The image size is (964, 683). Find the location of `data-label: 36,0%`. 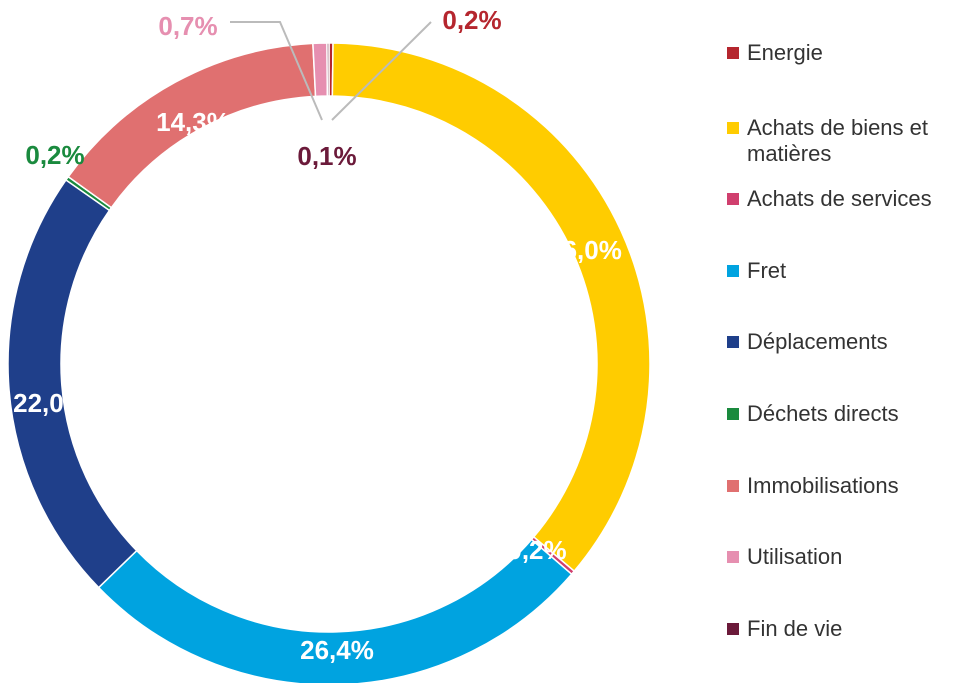

data-label: 36,0% is located at coordinates (585, 250).